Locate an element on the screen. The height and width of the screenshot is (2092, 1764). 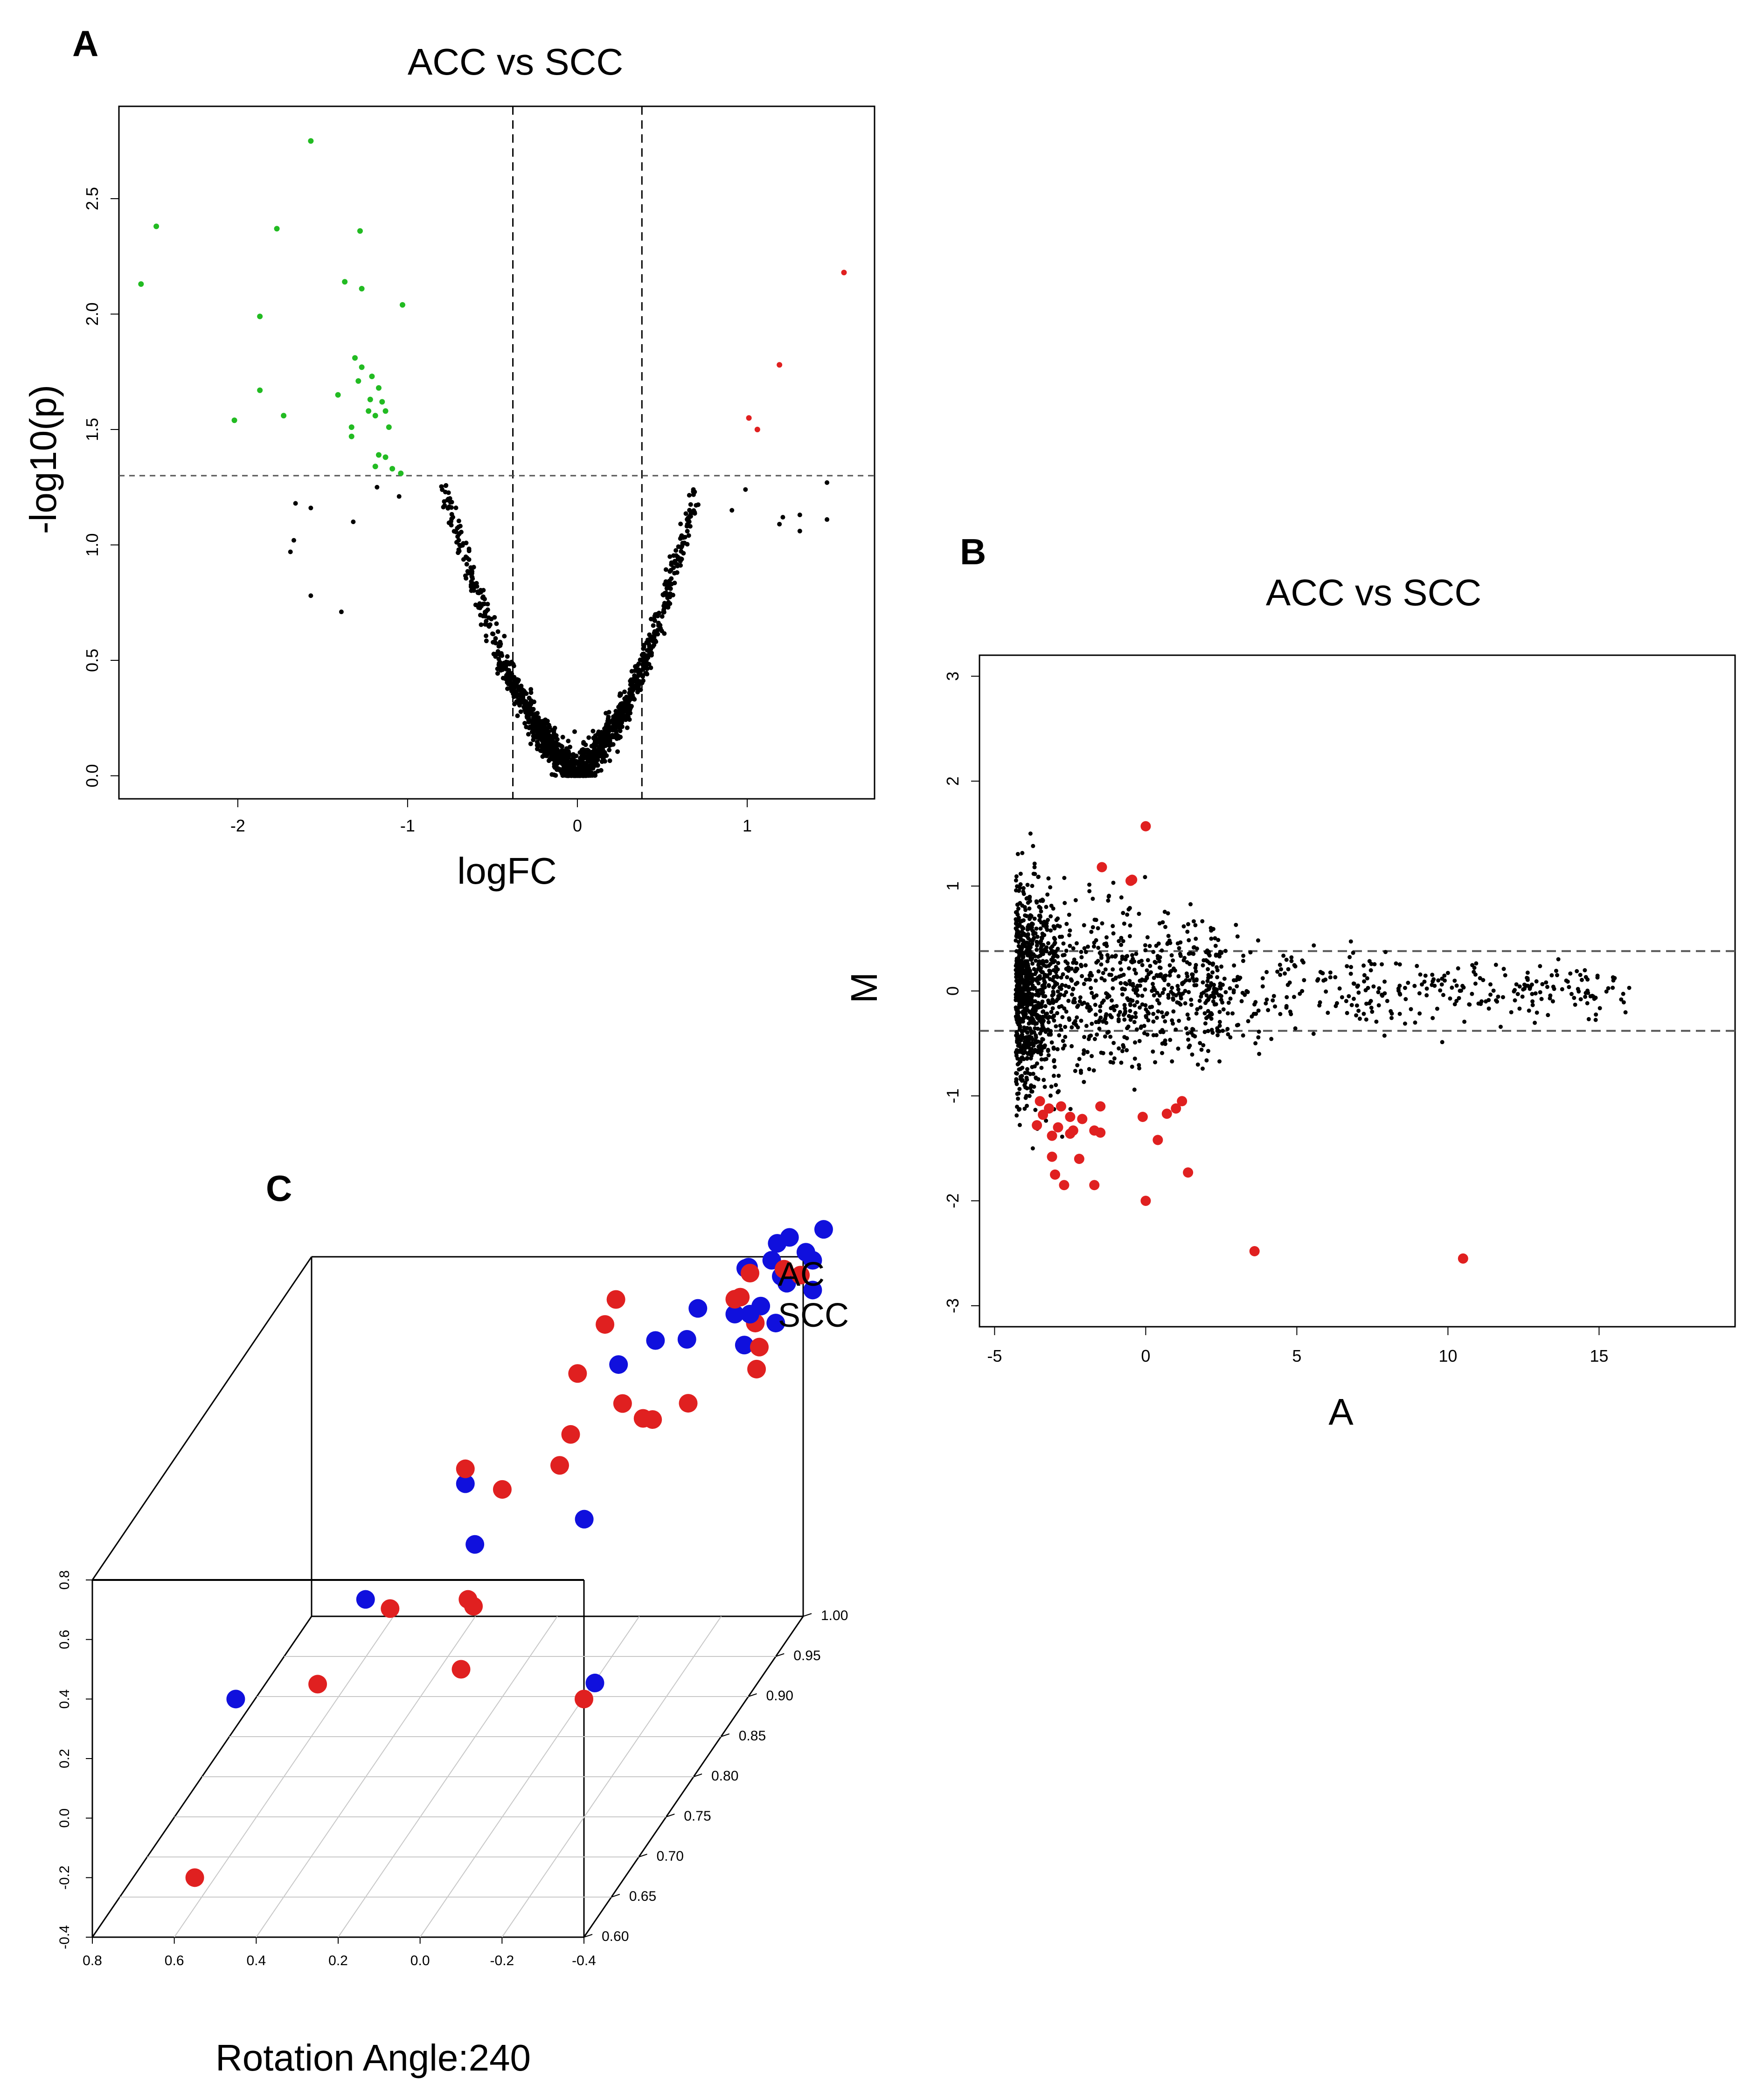
panel-a-y-tick-label: 0.5 is located at coordinates (92, 660).